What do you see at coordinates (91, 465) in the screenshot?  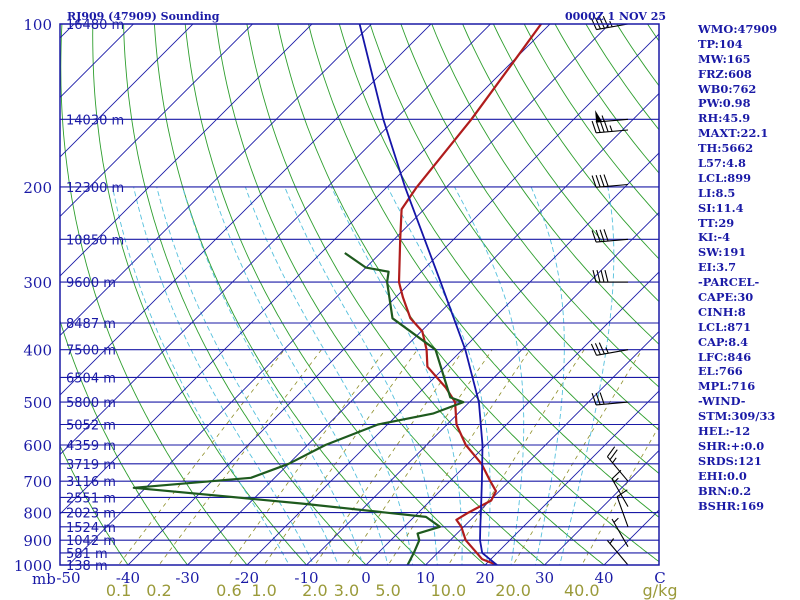 I see `height-label: 3719 m` at bounding box center [91, 465].